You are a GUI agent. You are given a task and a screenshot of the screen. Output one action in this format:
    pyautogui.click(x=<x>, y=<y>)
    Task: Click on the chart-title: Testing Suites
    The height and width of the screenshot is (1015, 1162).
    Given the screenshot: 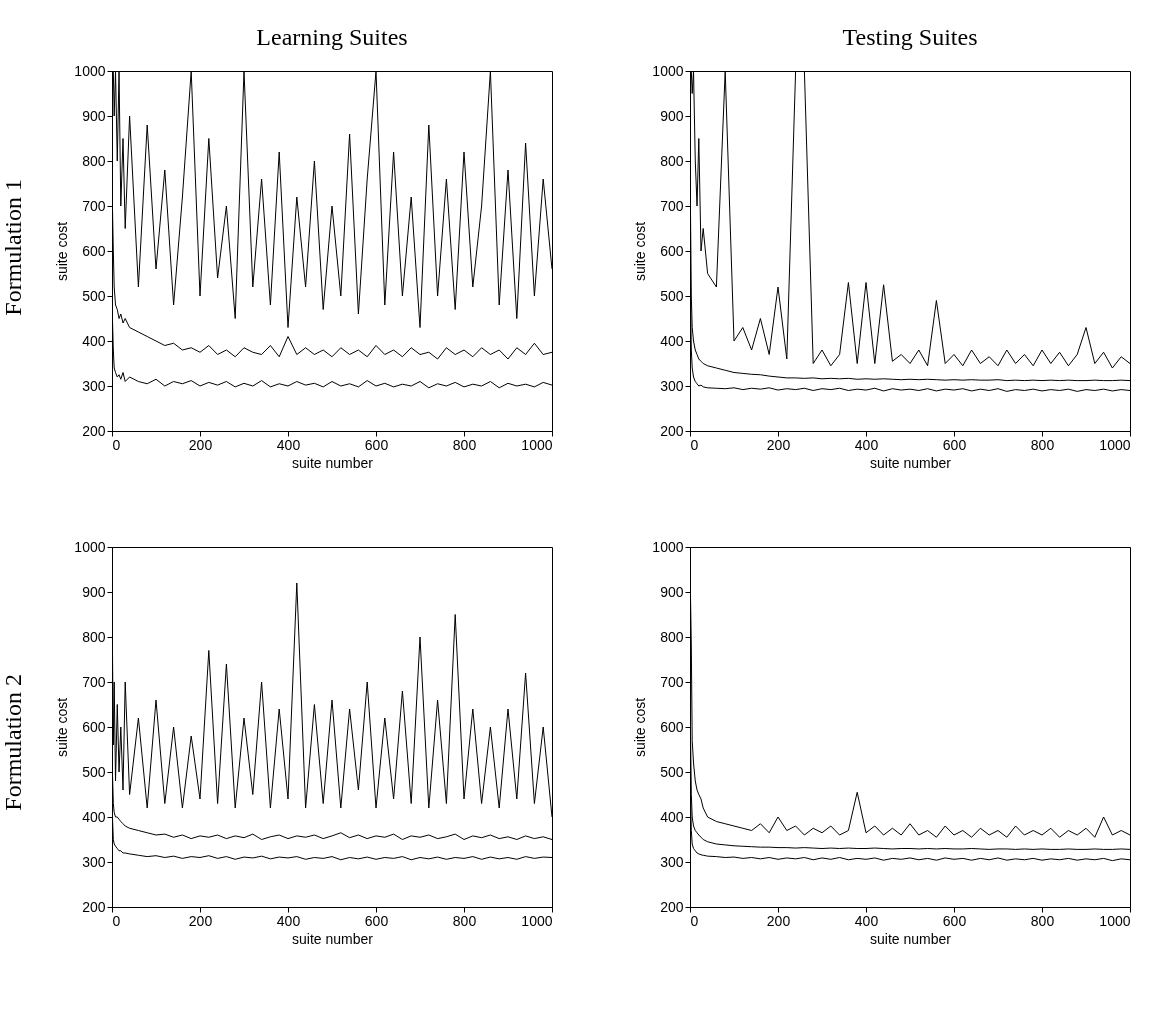 What is the action you would take?
    pyautogui.click(x=910, y=36)
    